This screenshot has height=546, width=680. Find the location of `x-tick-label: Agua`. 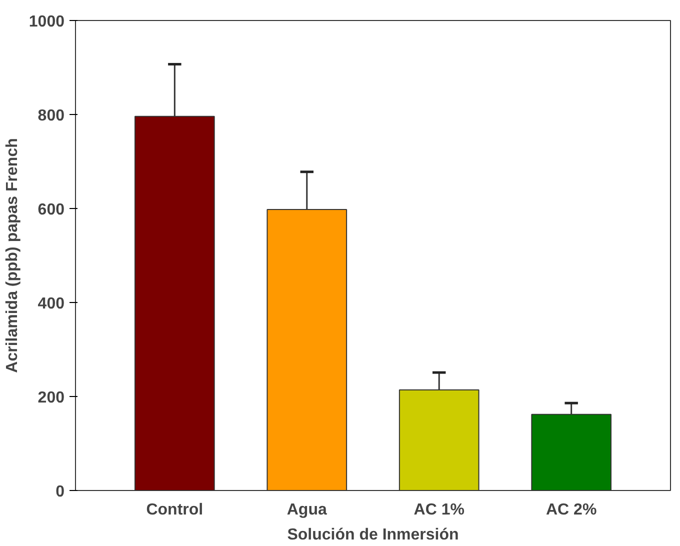

x-tick-label: Agua is located at coordinates (306, 510).